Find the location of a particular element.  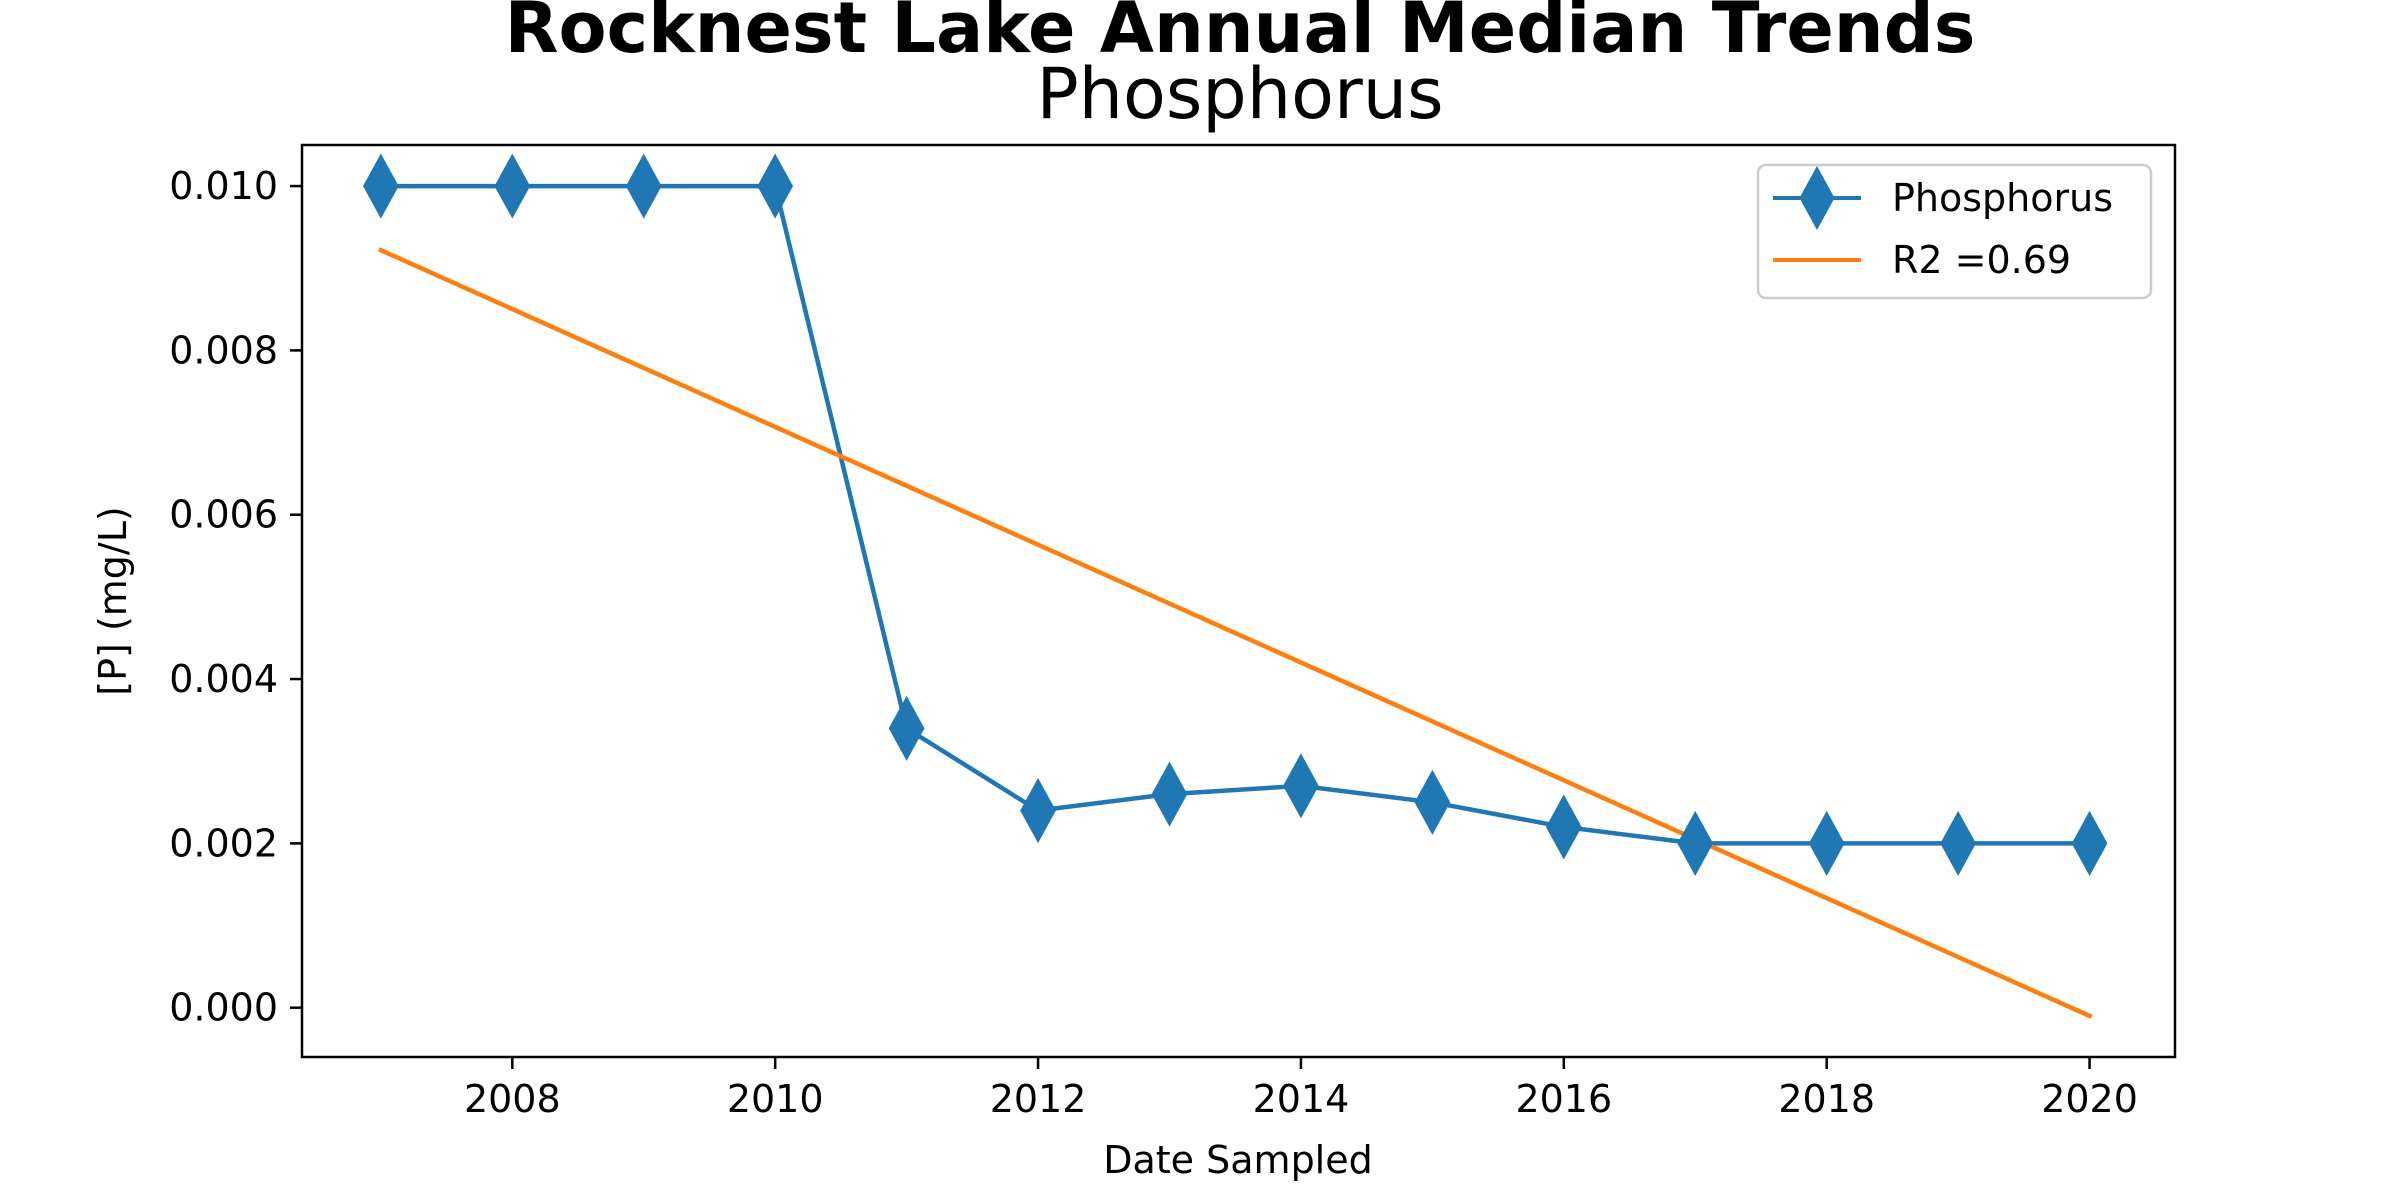

legend-label-trend: R2 =0.69 is located at coordinates (1981, 260).